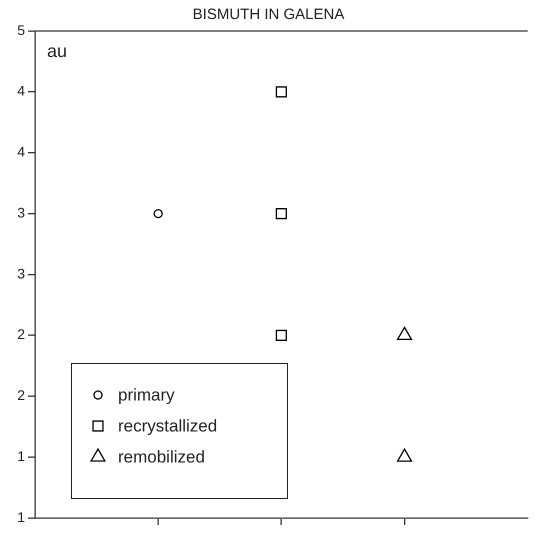  Describe the element at coordinates (147, 395) in the screenshot. I see `legend-label: primary` at that location.